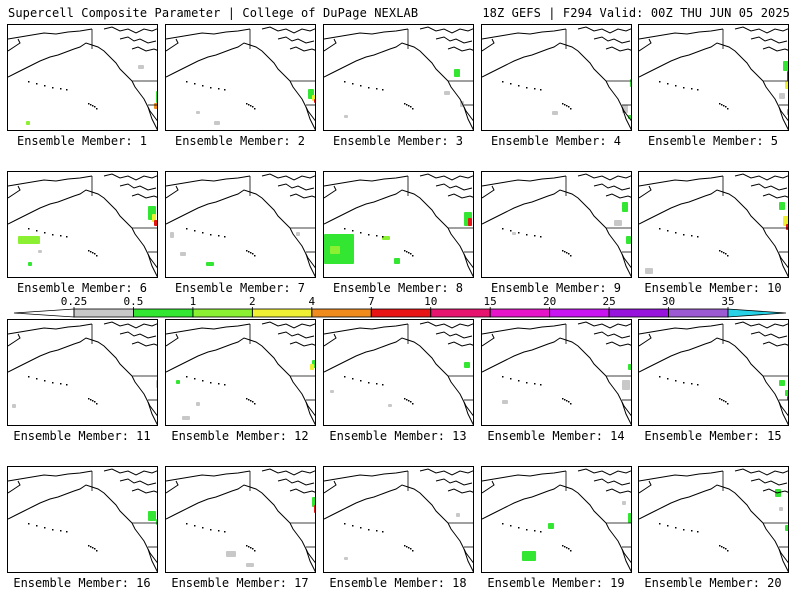  I want to click on legend-tick-label: 10, so click(430, 301).